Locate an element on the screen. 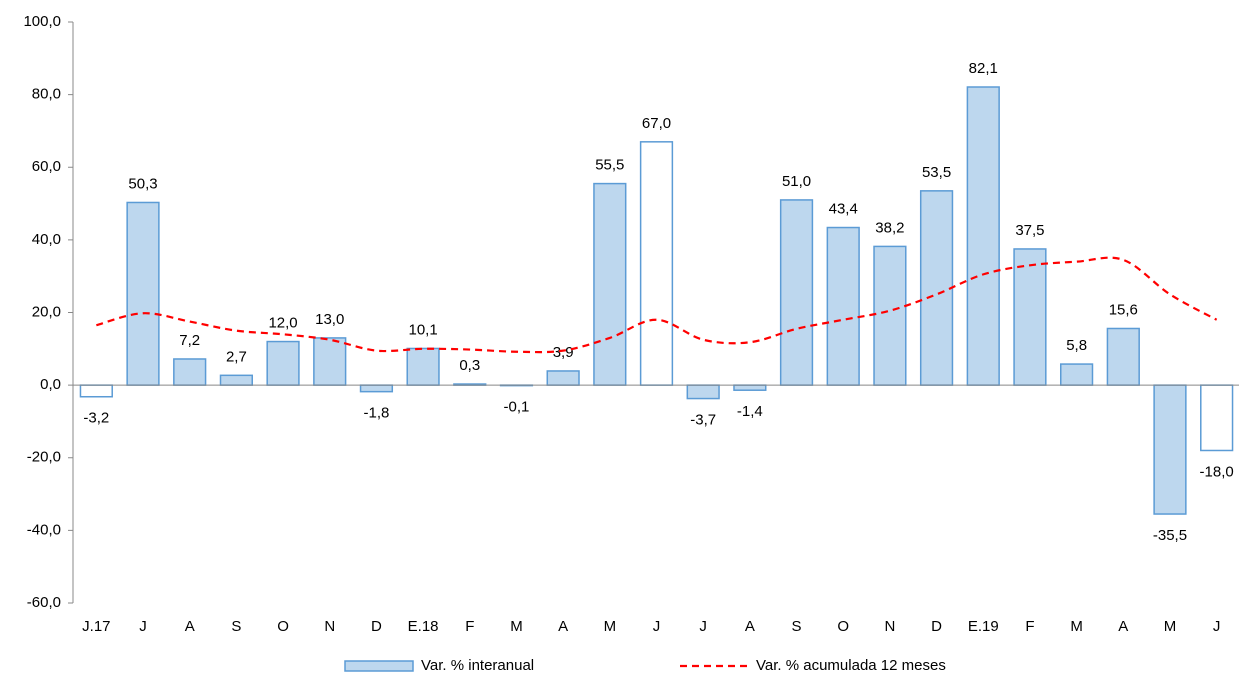 The height and width of the screenshot is (680, 1239). y-tick-label: -20,0 is located at coordinates (44, 457).